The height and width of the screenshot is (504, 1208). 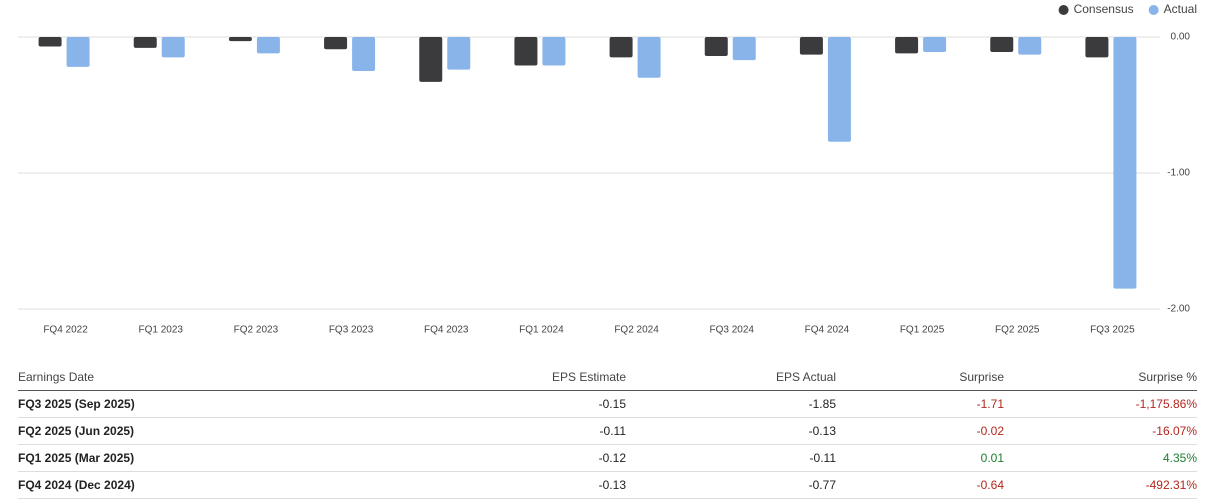 I want to click on x-tick-label: FQ1 2025, so click(x=922, y=330).